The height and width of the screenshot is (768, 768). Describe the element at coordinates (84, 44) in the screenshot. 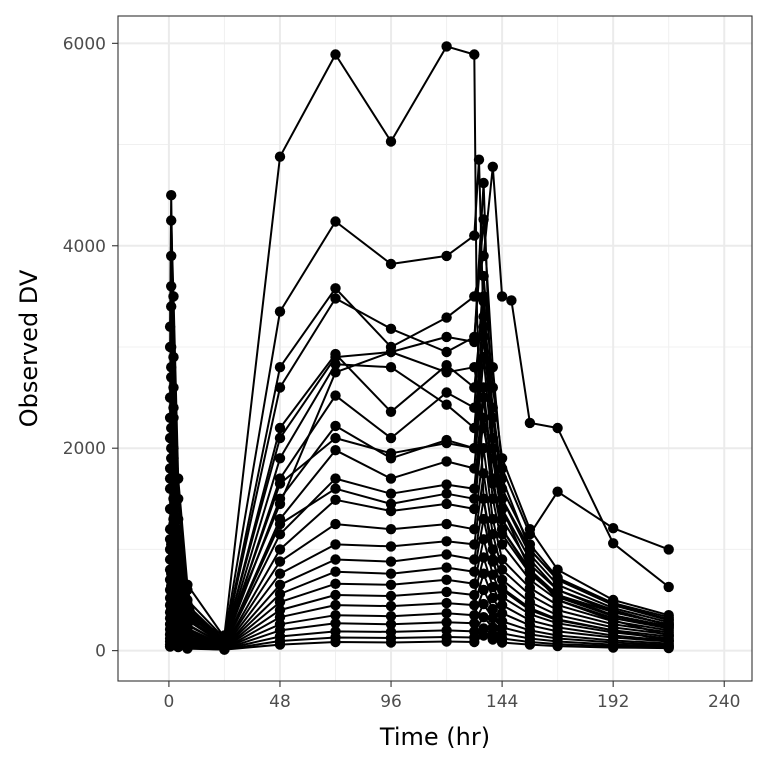

I see `y-tick-label: 6000` at that location.